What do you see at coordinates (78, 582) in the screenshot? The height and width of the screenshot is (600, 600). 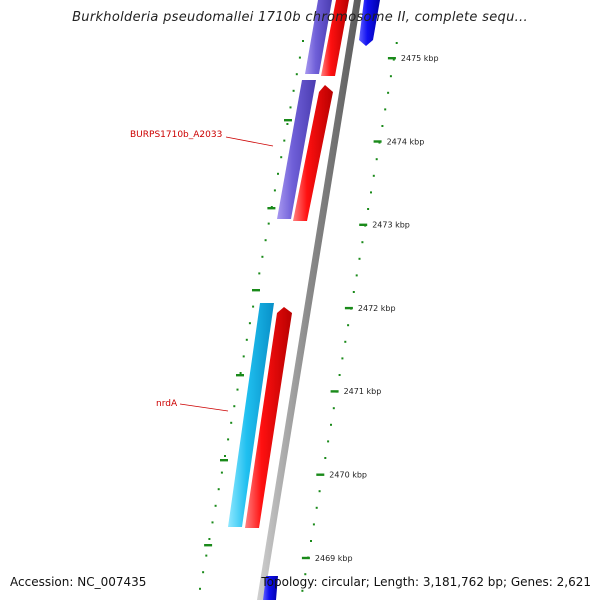 I see `accession-label: Accession: NC_007435` at bounding box center [78, 582].